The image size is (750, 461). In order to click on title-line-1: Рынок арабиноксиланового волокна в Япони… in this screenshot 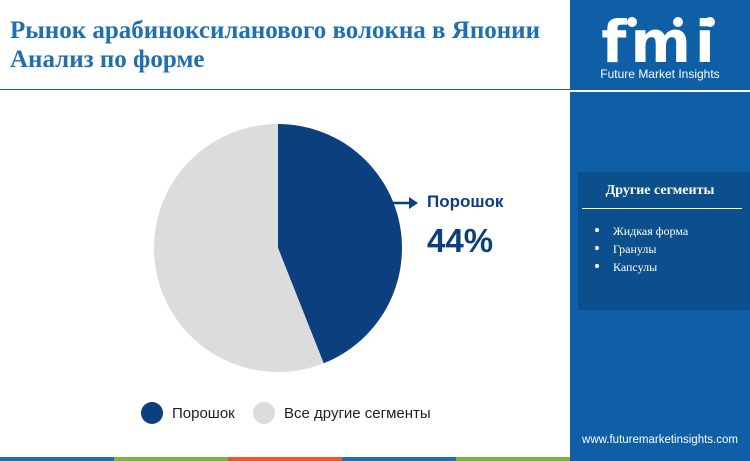, I will do `click(275, 30)`.